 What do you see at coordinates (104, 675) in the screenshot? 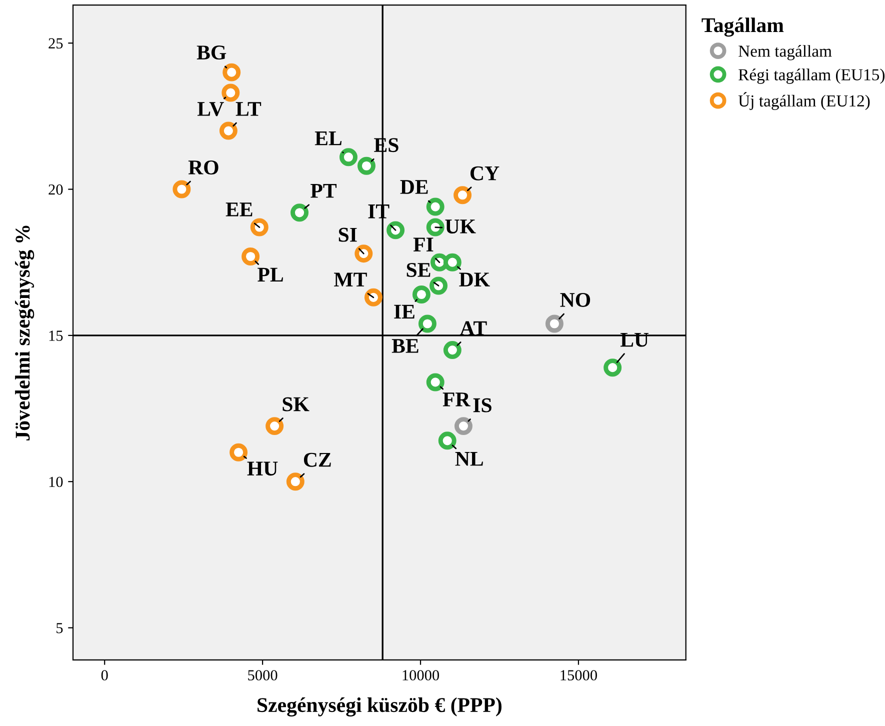
I see `x-tick-label: 0` at bounding box center [104, 675].